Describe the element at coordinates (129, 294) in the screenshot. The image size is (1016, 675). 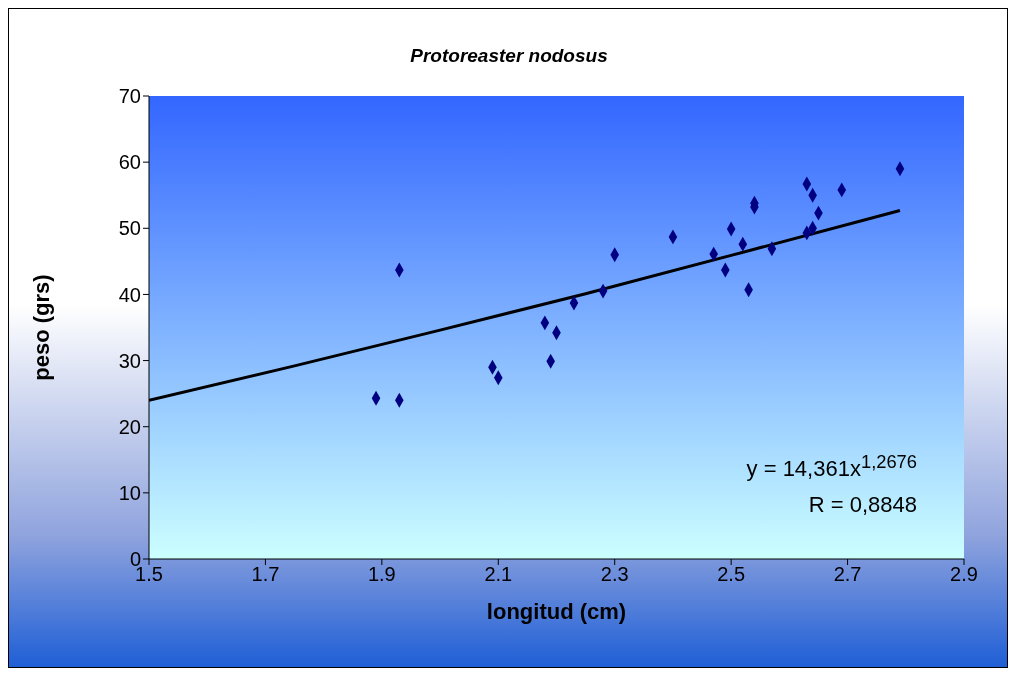
I see `y-tick-label: 40` at that location.